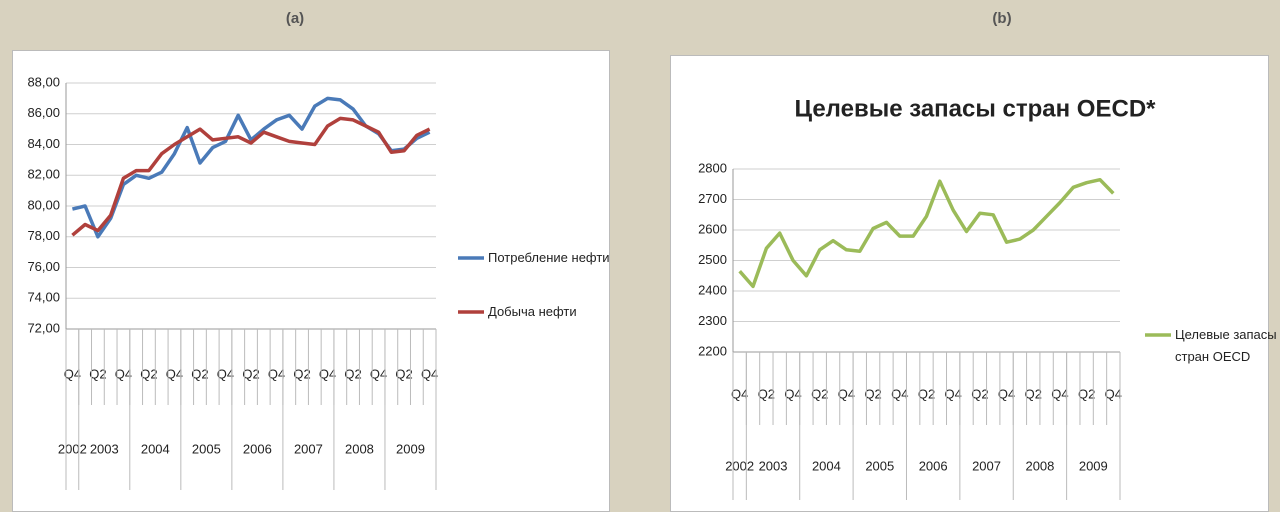 This screenshot has width=1280, height=512. Describe the element at coordinates (43, 204) in the screenshot. I see `y-tick-label: 80,00` at that location.